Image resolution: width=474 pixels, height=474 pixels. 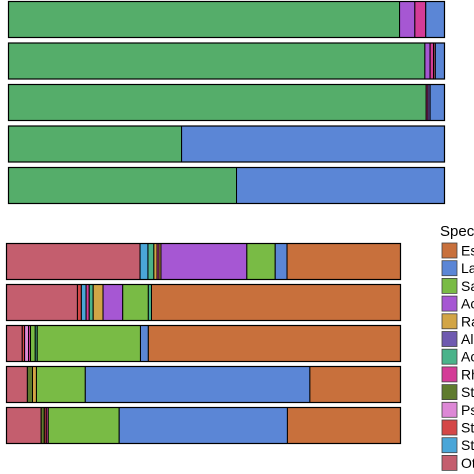 I want to click on bottom-bar-5-segment-others, so click(x=24, y=425).